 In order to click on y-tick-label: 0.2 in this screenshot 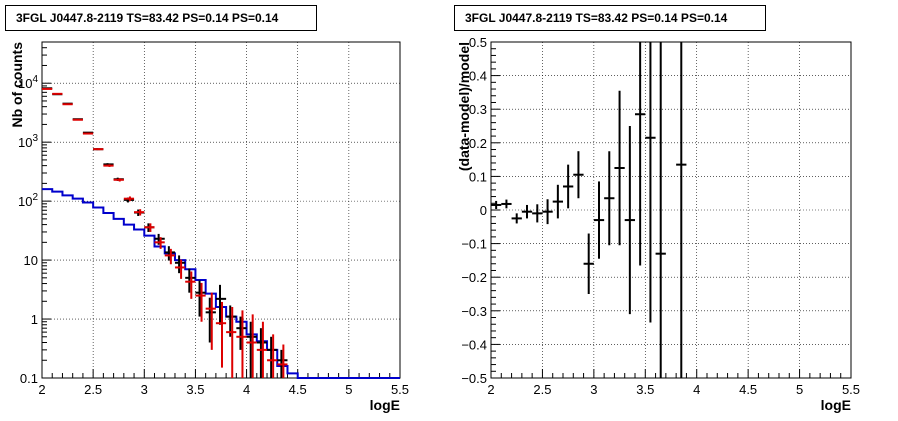, I will do `click(478, 143)`.